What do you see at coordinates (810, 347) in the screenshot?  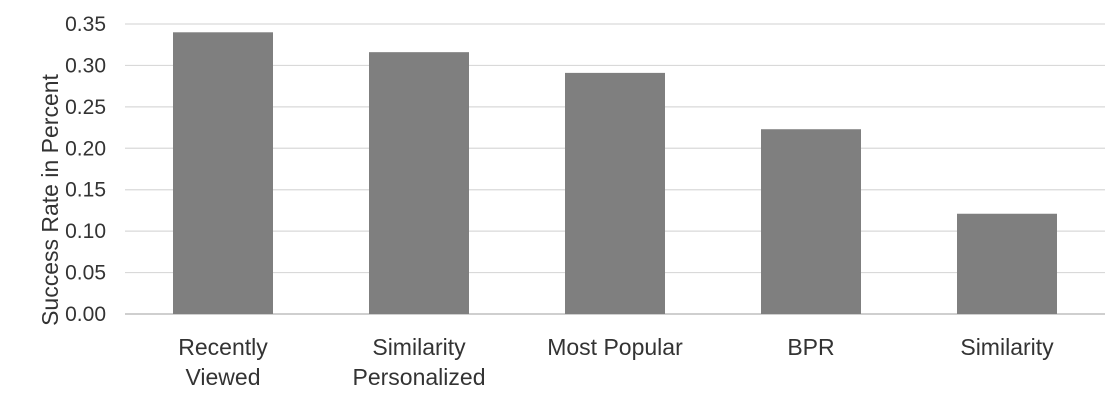 I see `x-category-label: BPR` at bounding box center [810, 347].